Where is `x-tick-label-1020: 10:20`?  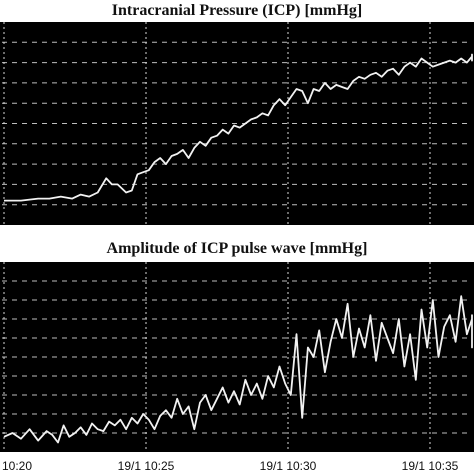 x-tick-label-1020: 10:20 is located at coordinates (17, 466).